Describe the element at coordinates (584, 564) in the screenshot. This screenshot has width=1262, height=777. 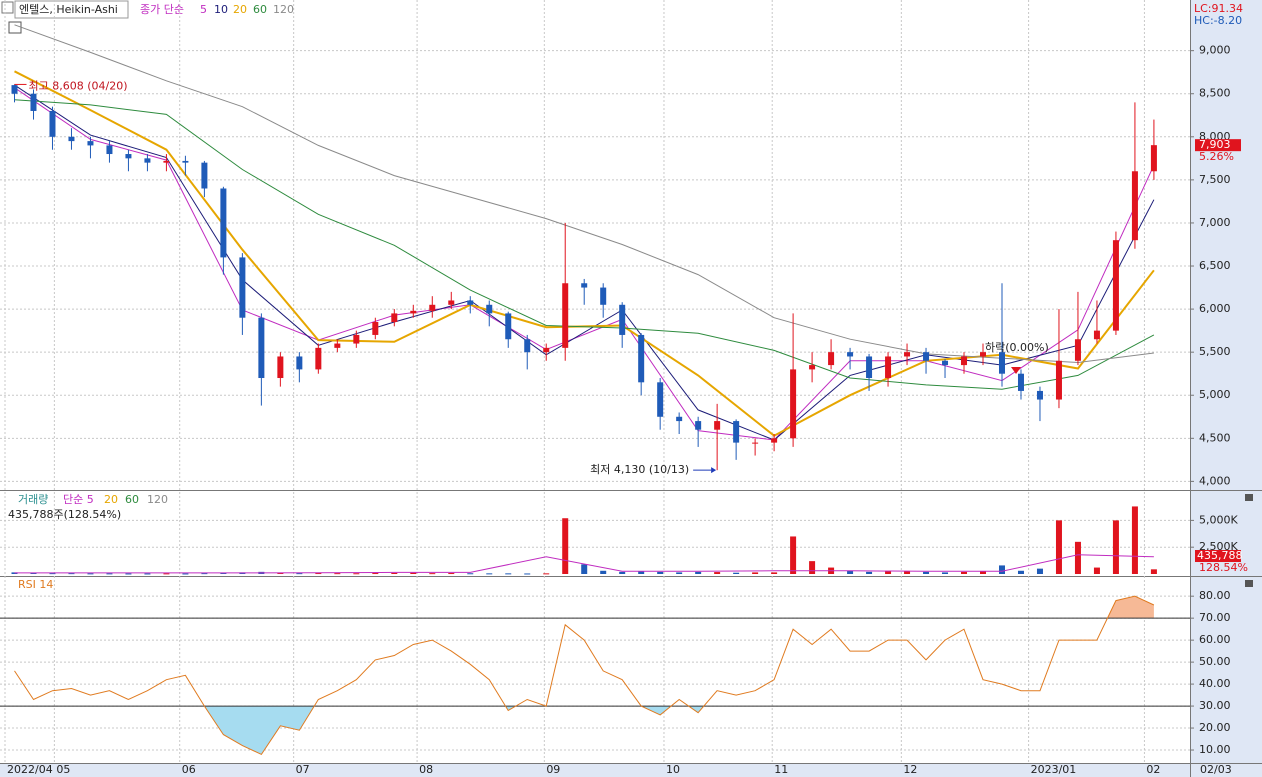
I see `volume-average-line` at that location.